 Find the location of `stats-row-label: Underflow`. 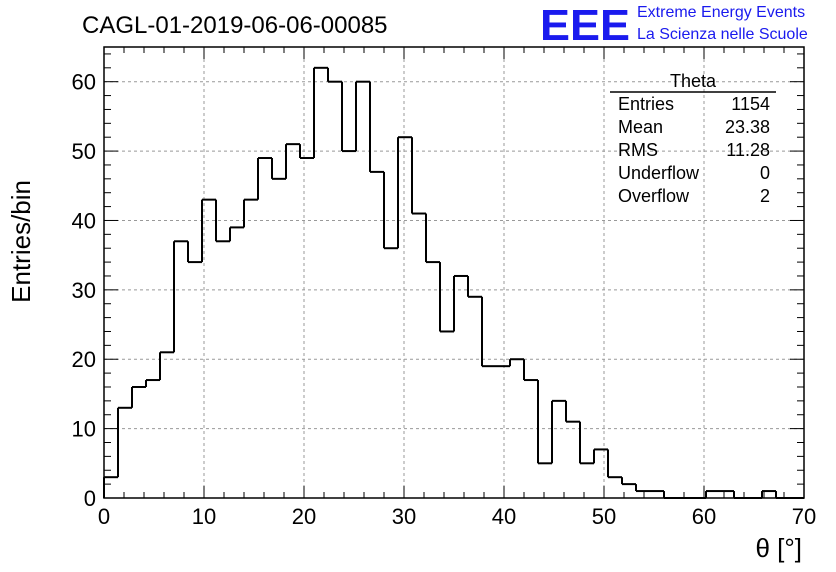

stats-row-label: Underflow is located at coordinates (659, 173).